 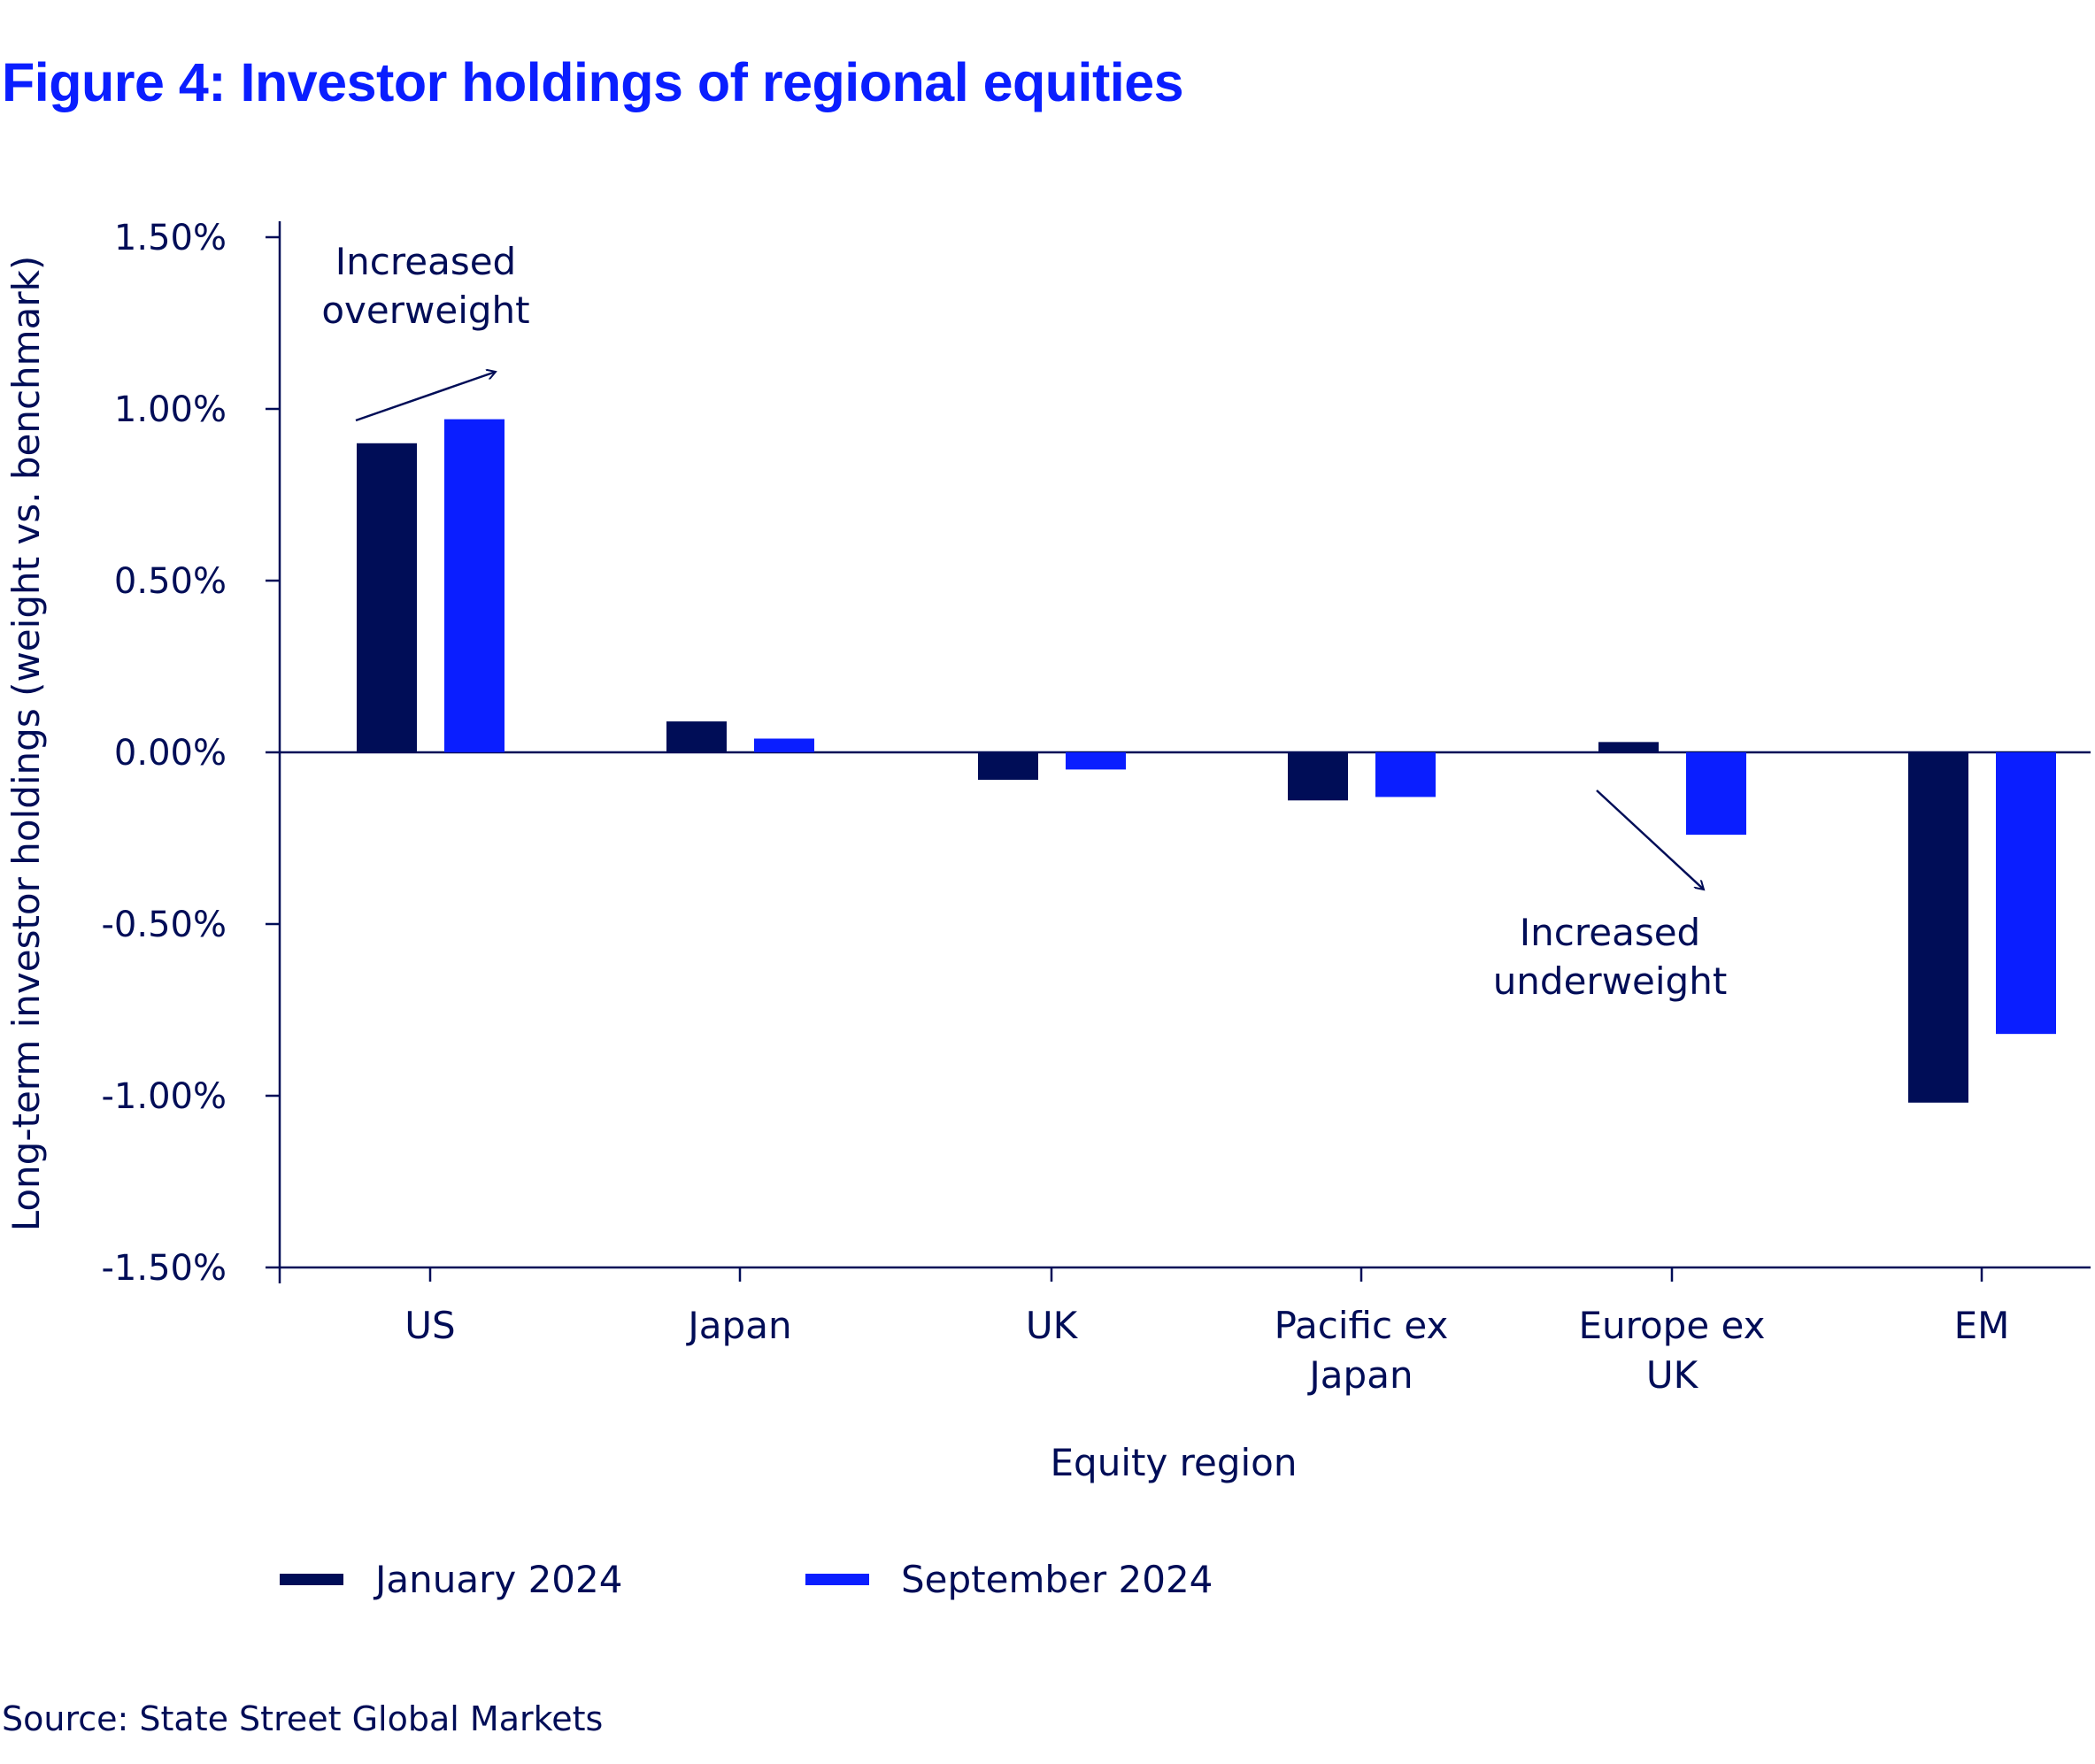 What do you see at coordinates (1096, 761) in the screenshot?
I see `bar-september-uk` at bounding box center [1096, 761].